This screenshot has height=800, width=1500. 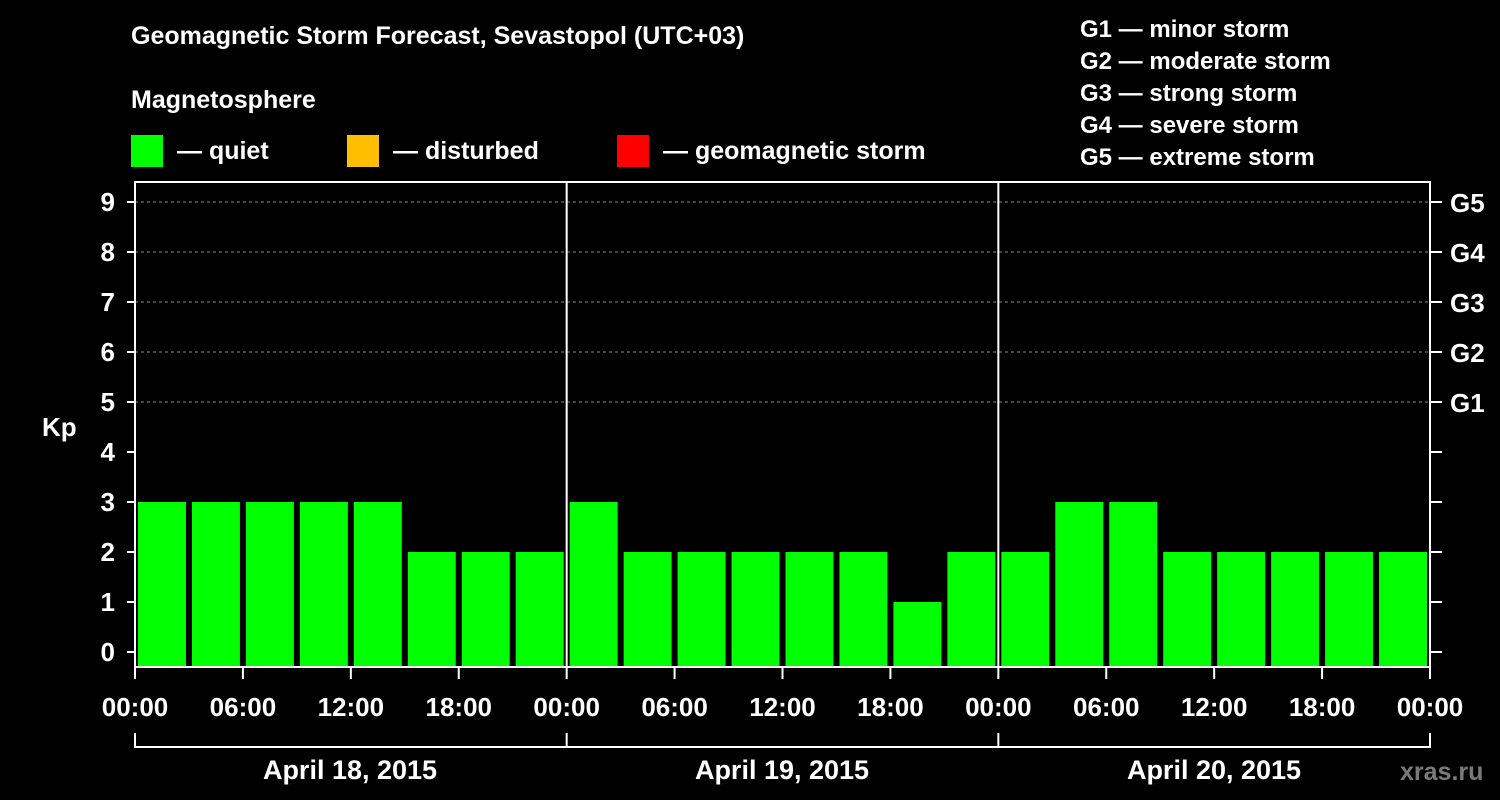 What do you see at coordinates (108, 502) in the screenshot?
I see `y-tick-label-3: 3` at bounding box center [108, 502].